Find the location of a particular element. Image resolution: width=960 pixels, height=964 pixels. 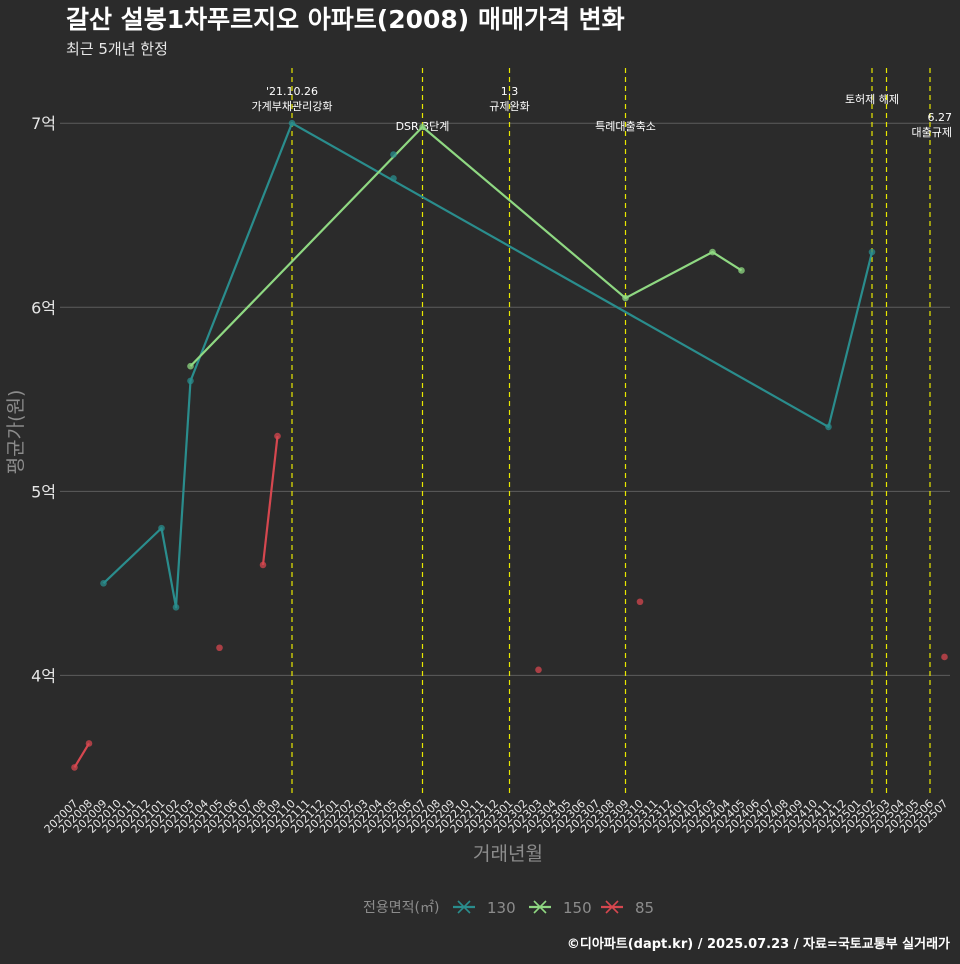

event-label: 특례대출축소 is located at coordinates (625, 126).